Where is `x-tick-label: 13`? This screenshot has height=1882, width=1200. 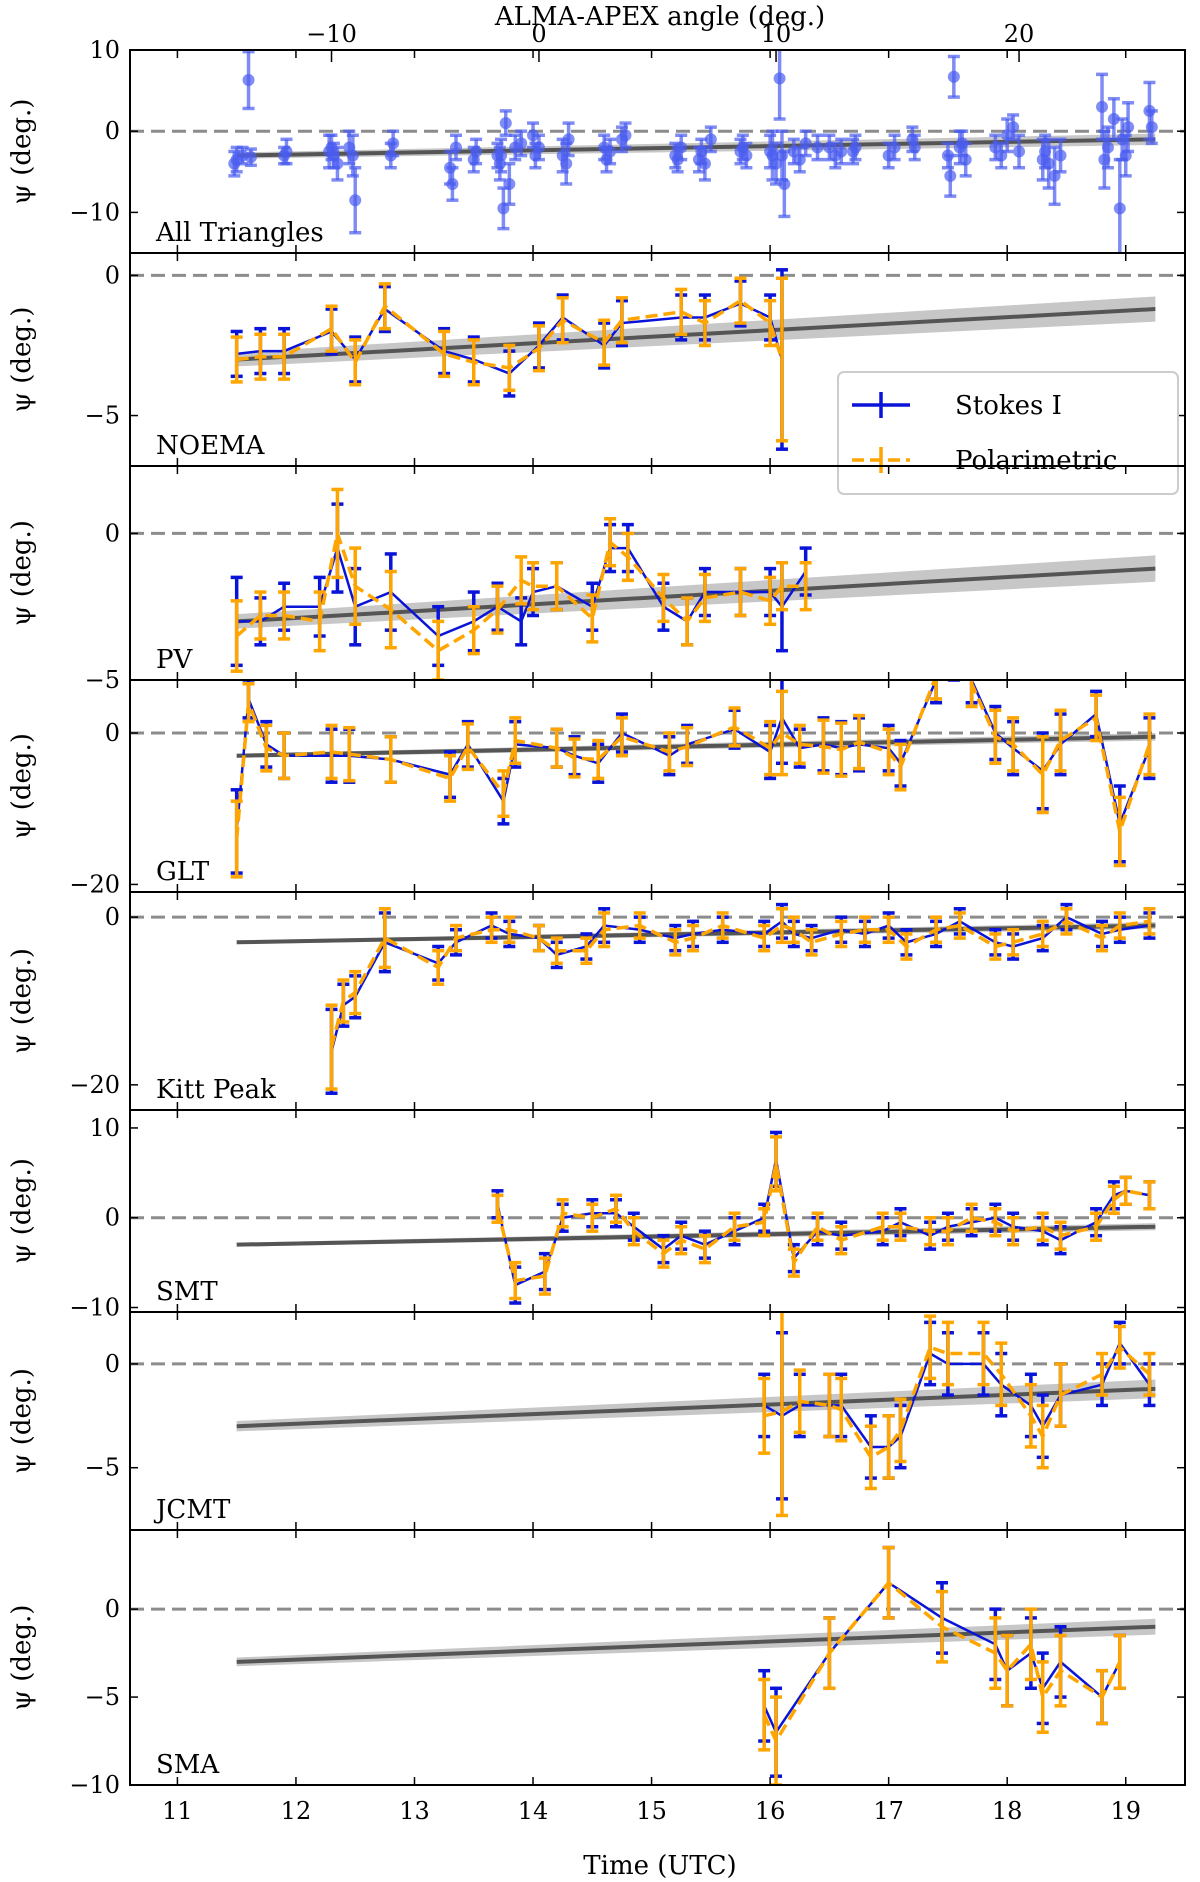 x-tick-label: 13 is located at coordinates (414, 1811).